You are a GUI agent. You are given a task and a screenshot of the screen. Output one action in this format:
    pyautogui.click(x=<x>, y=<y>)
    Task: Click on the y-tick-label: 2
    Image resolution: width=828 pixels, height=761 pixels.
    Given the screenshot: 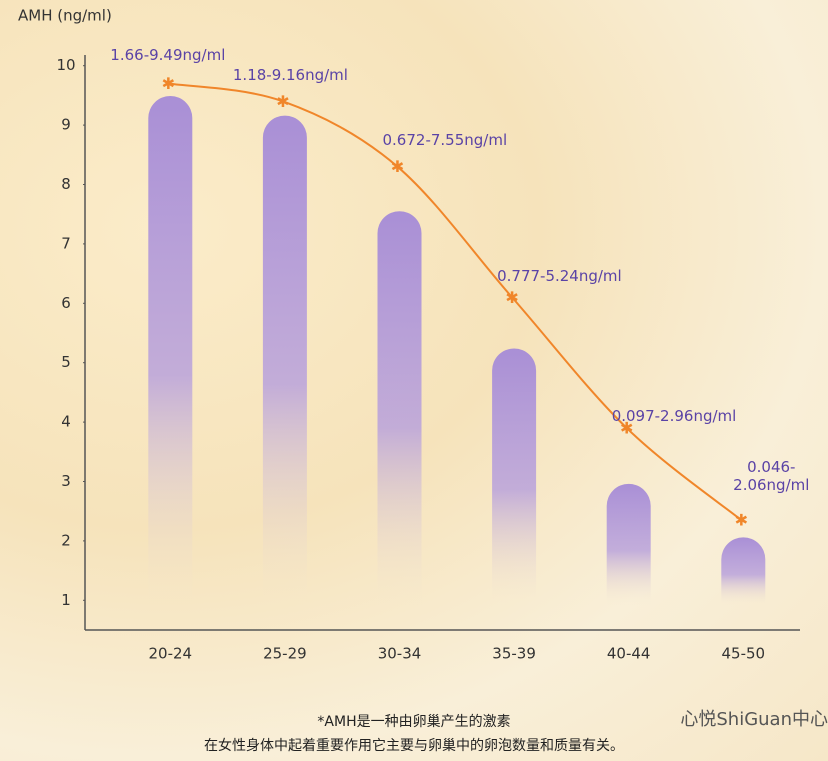 What is the action you would take?
    pyautogui.click(x=66, y=540)
    